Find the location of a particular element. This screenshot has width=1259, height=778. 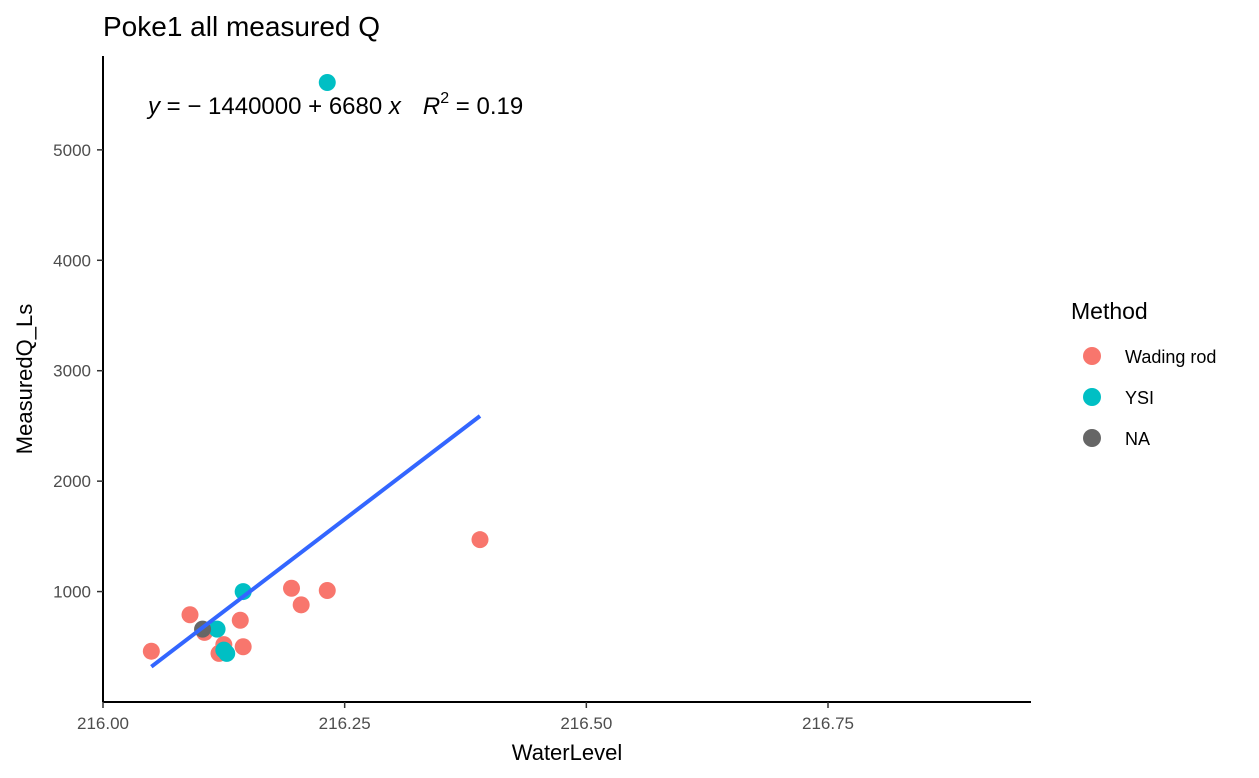

x-tick-label: 216.25 is located at coordinates (345, 723).